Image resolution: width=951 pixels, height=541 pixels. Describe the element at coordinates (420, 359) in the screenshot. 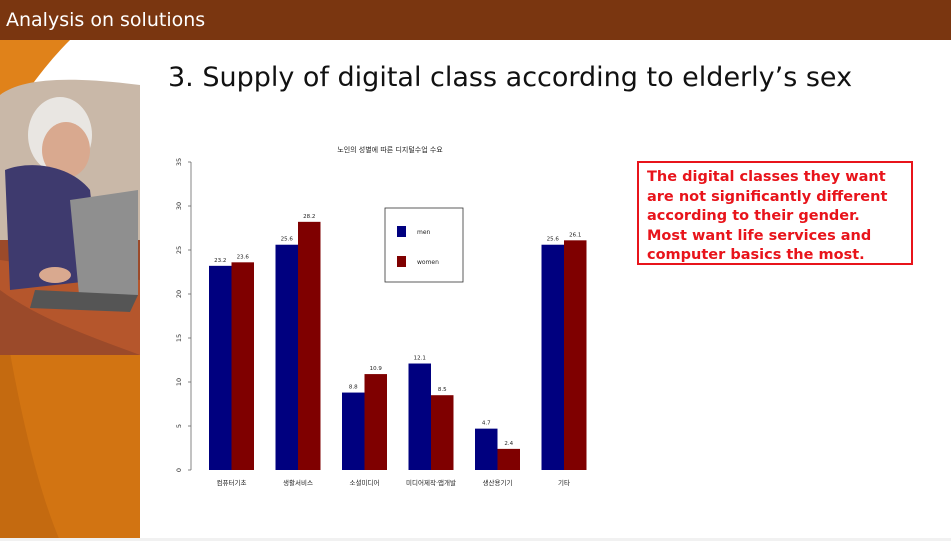

I see `data-label: 12.1` at that location.